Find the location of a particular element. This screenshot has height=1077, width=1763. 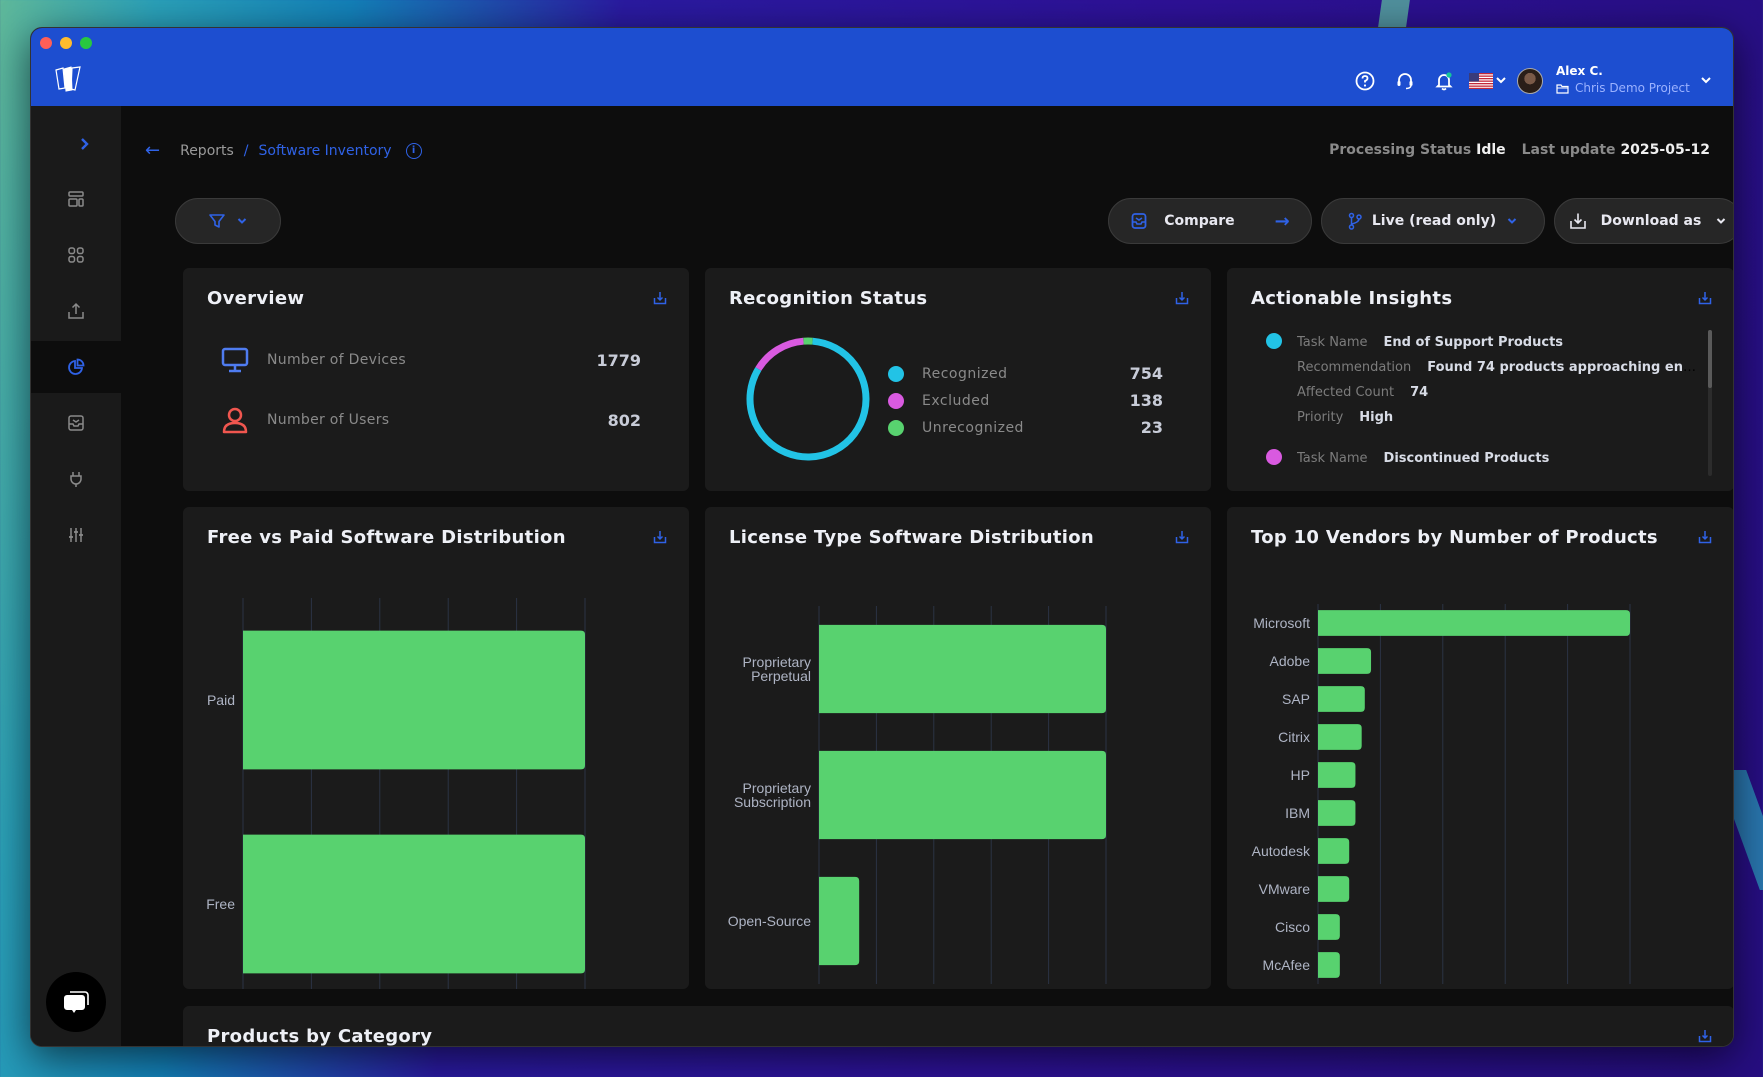

y-category-label: VMware is located at coordinates (1285, 889).